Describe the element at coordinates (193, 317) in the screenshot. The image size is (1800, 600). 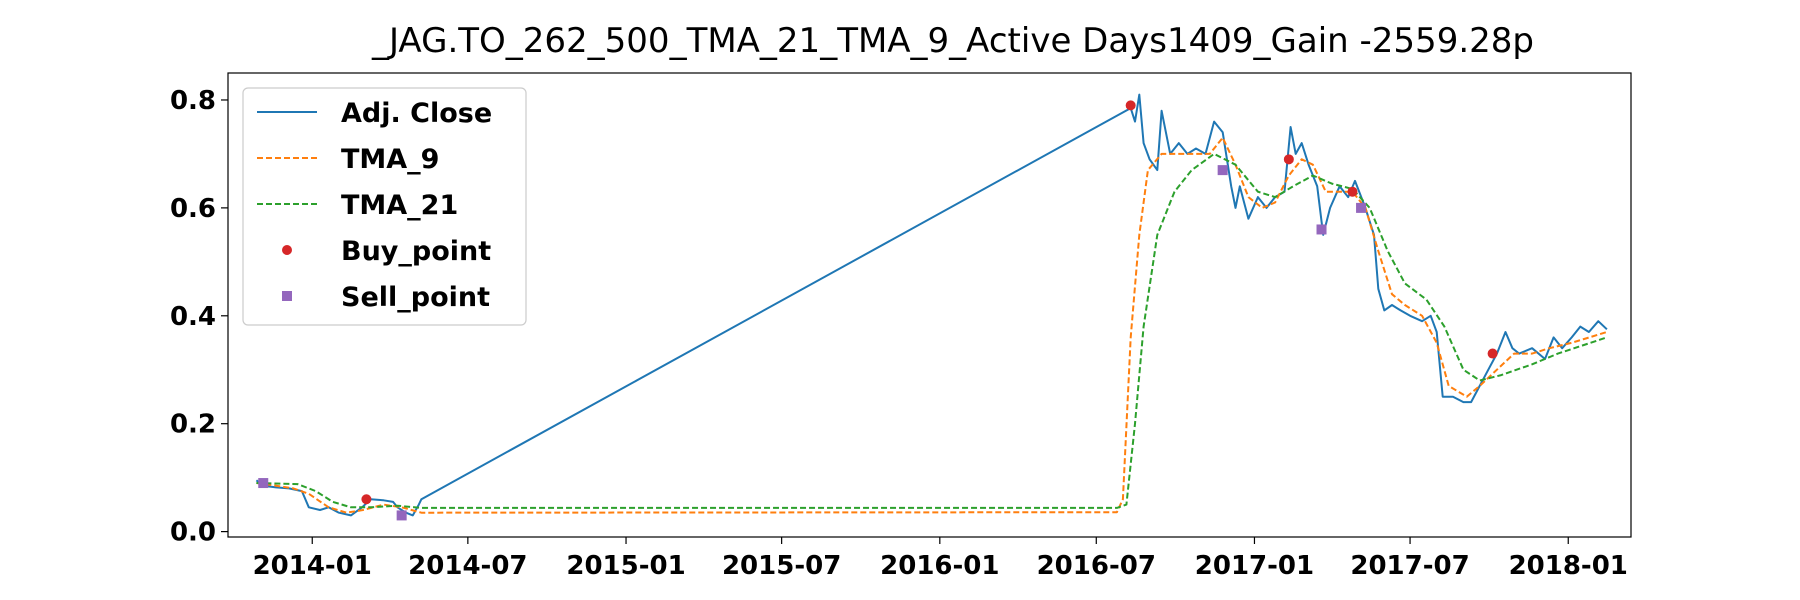
I see `y-tick-label: 0.4` at that location.